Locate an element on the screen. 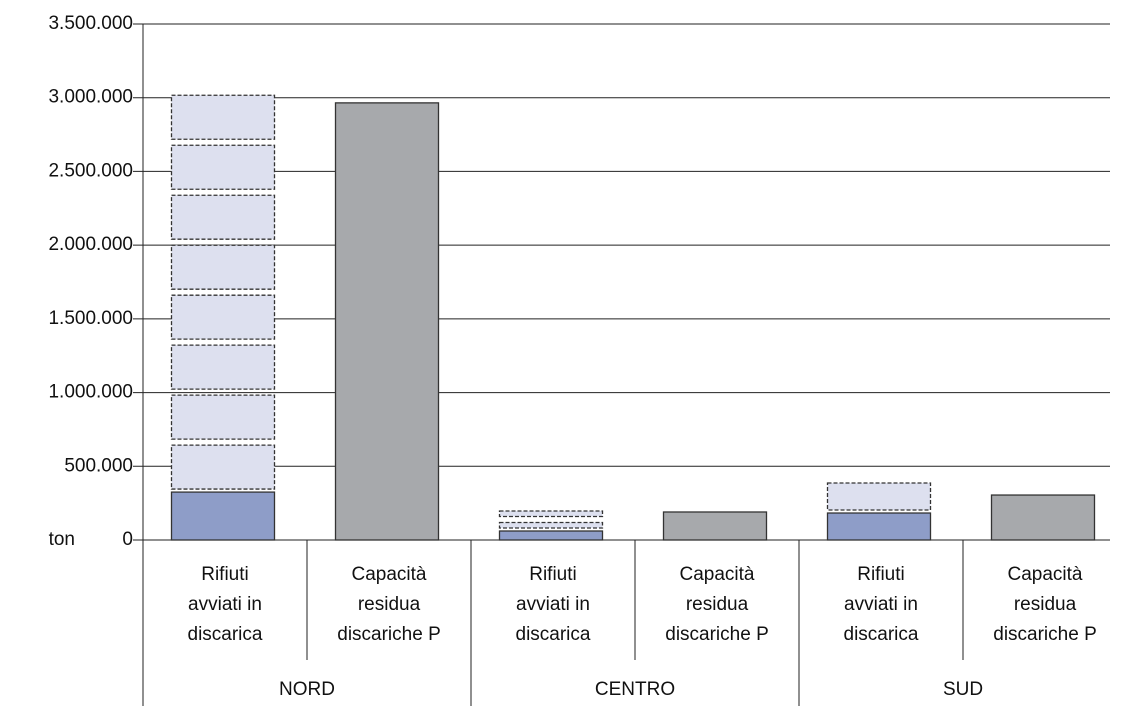  y-tick-label: 2.000.000 is located at coordinates (90, 244).